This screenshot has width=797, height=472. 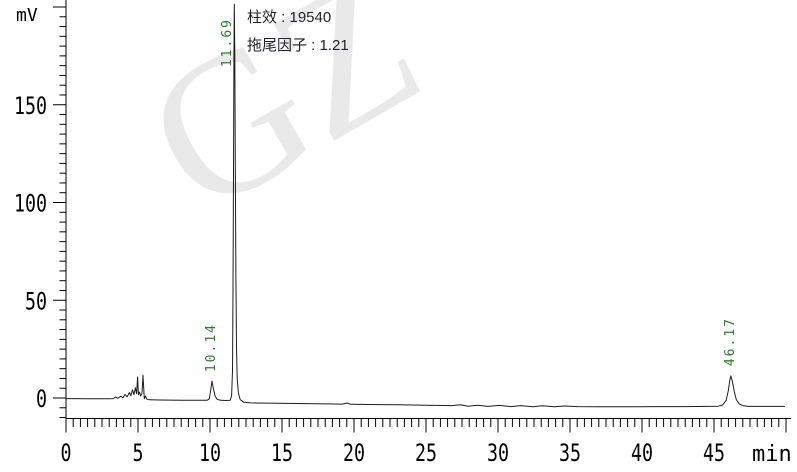 I want to click on peak-label-46-17: 46.17, so click(x=730, y=342).